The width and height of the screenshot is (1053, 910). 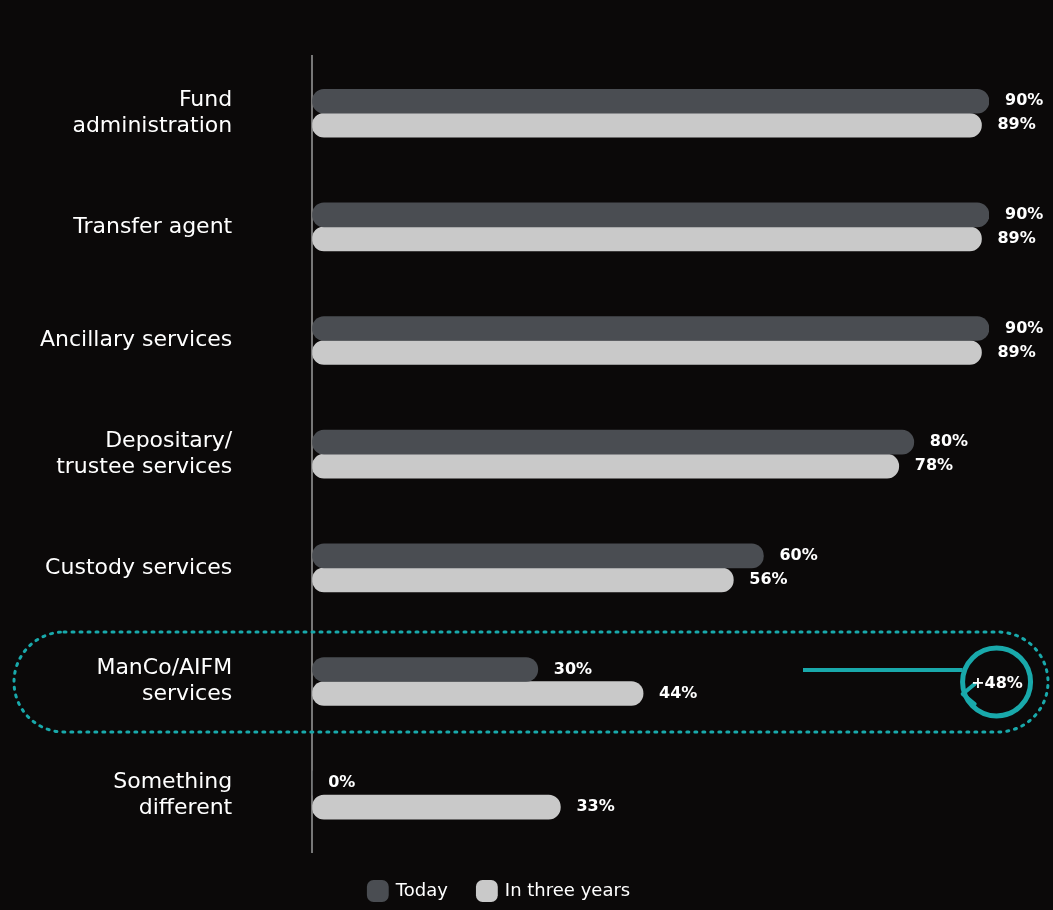 What do you see at coordinates (144, 452) in the screenshot?
I see `y-tick-label: Depositary/ trustee services` at bounding box center [144, 452].